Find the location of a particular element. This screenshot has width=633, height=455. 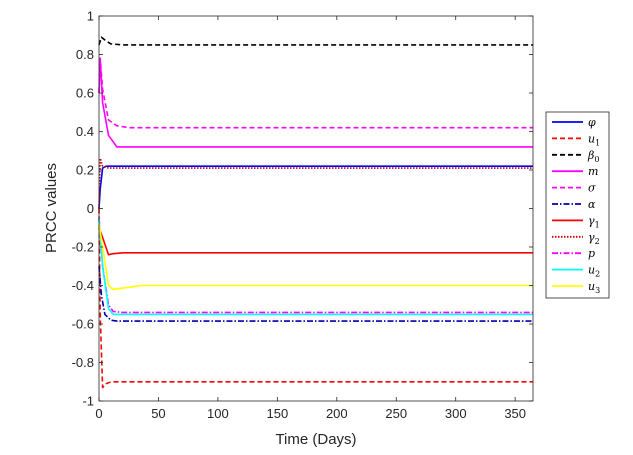

legend-label: γ2 is located at coordinates (594, 238).